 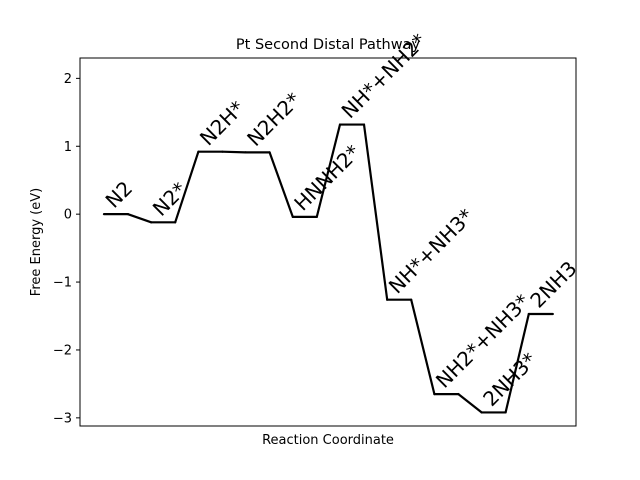 What do you see at coordinates (431, 251) in the screenshot?
I see `step-label: NH*+NH3*` at bounding box center [431, 251].